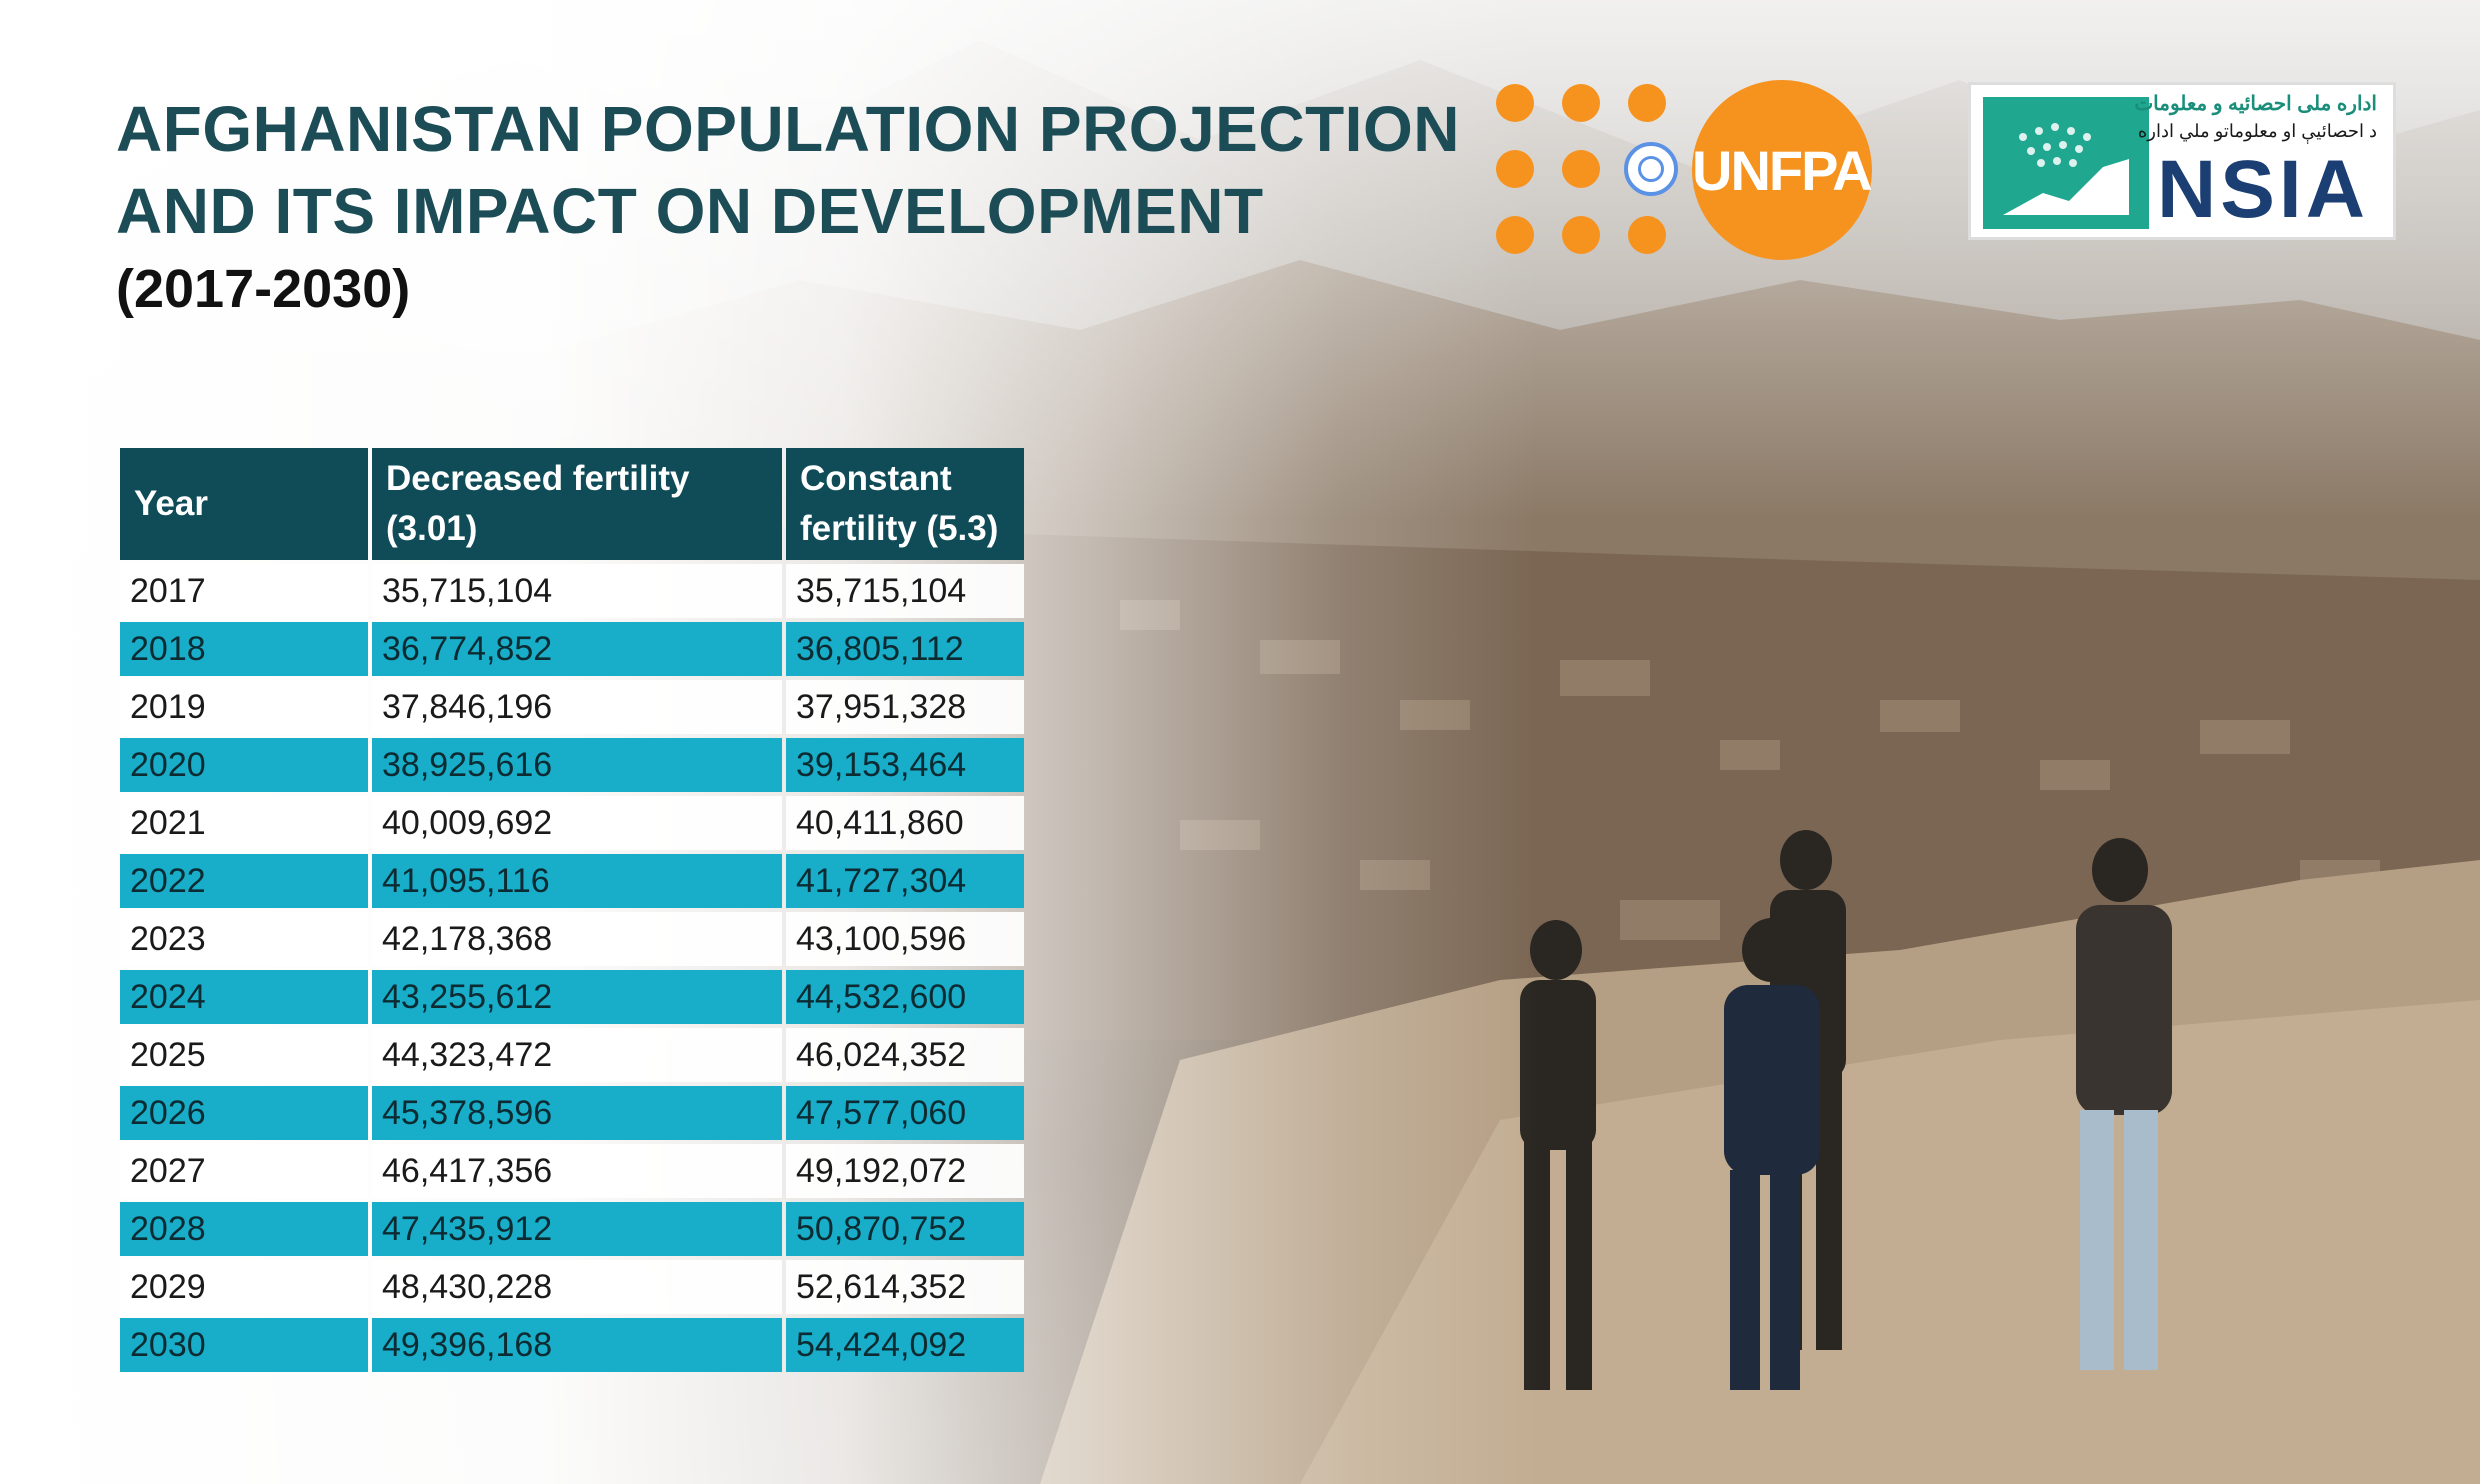 This screenshot has height=1484, width=2480. What do you see at coordinates (577, 1171) in the screenshot?
I see `cell-decreased-fertility: 46,417,356` at bounding box center [577, 1171].